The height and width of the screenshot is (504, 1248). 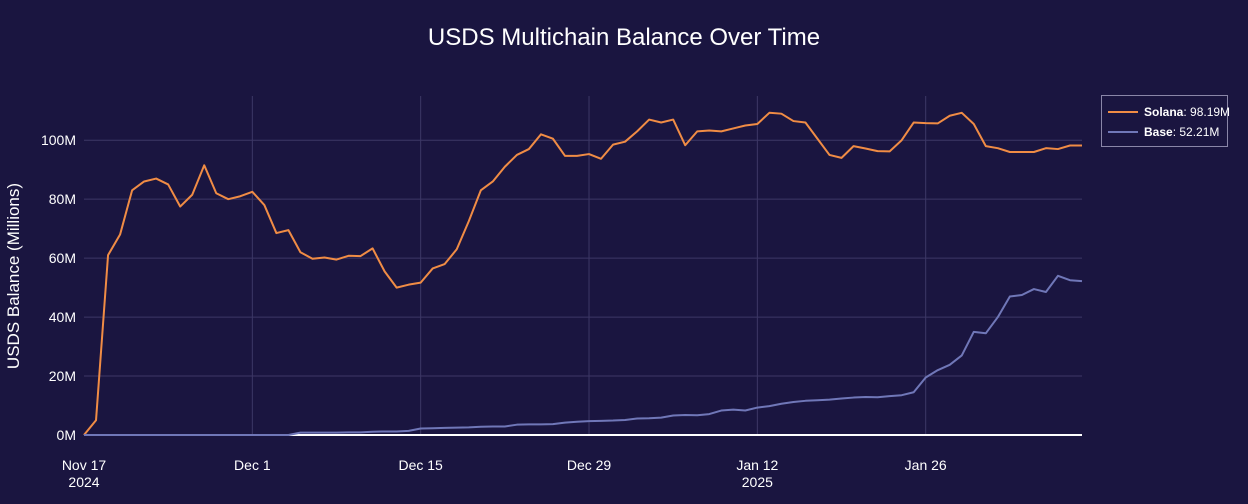 I want to click on legend: Solana: 98.19M Base: 52.21M, so click(x=1166, y=121).